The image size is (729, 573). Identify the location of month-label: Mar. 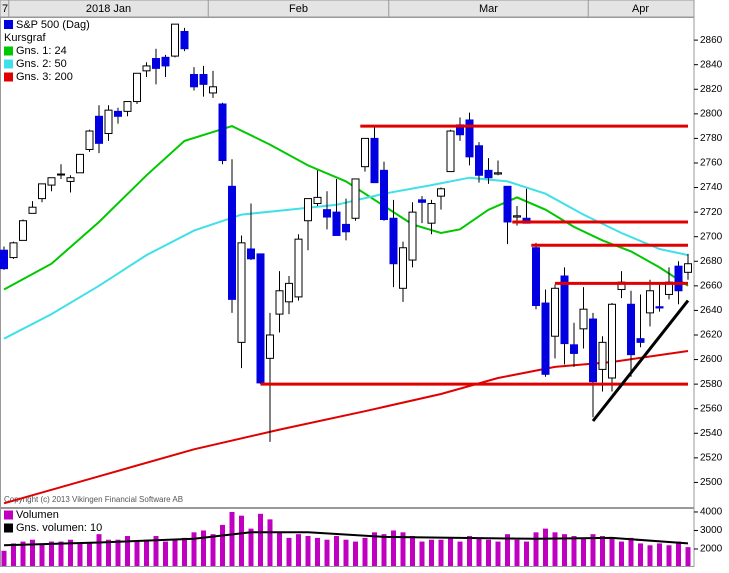
(488, 9).